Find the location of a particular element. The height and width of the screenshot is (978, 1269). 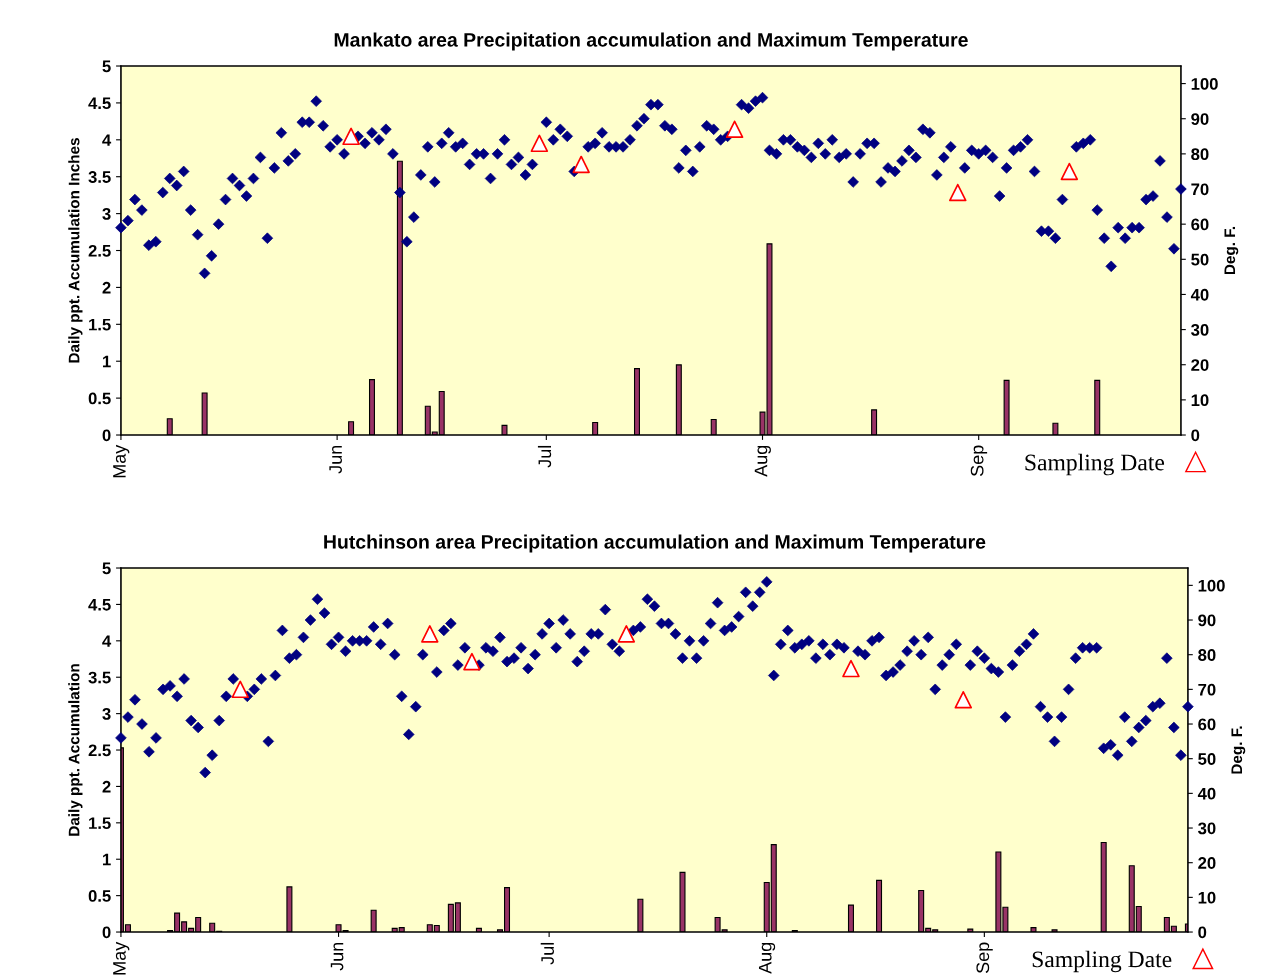

y-axis-title: Daily ppt. Accumulation Inches is located at coordinates (75, 250).